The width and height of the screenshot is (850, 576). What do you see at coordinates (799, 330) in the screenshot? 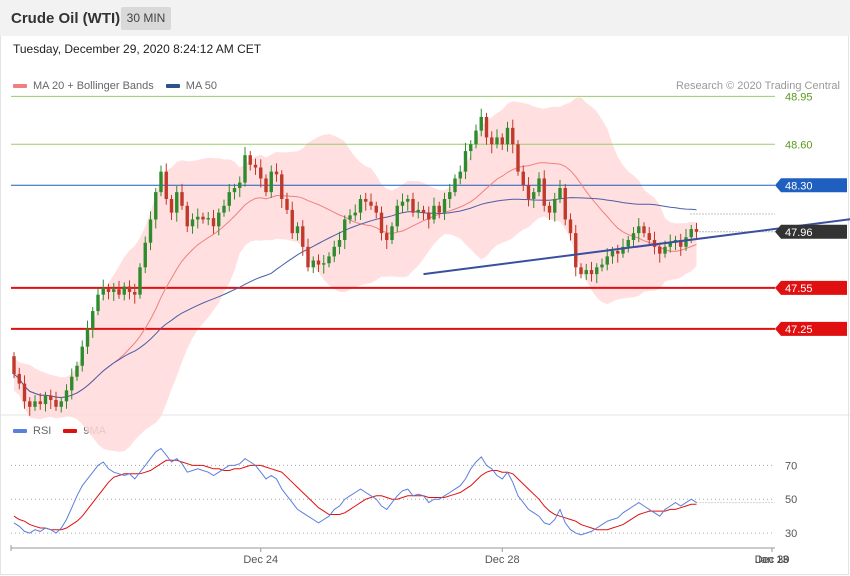
I see `level-label-47.25: 47.25` at bounding box center [799, 330].